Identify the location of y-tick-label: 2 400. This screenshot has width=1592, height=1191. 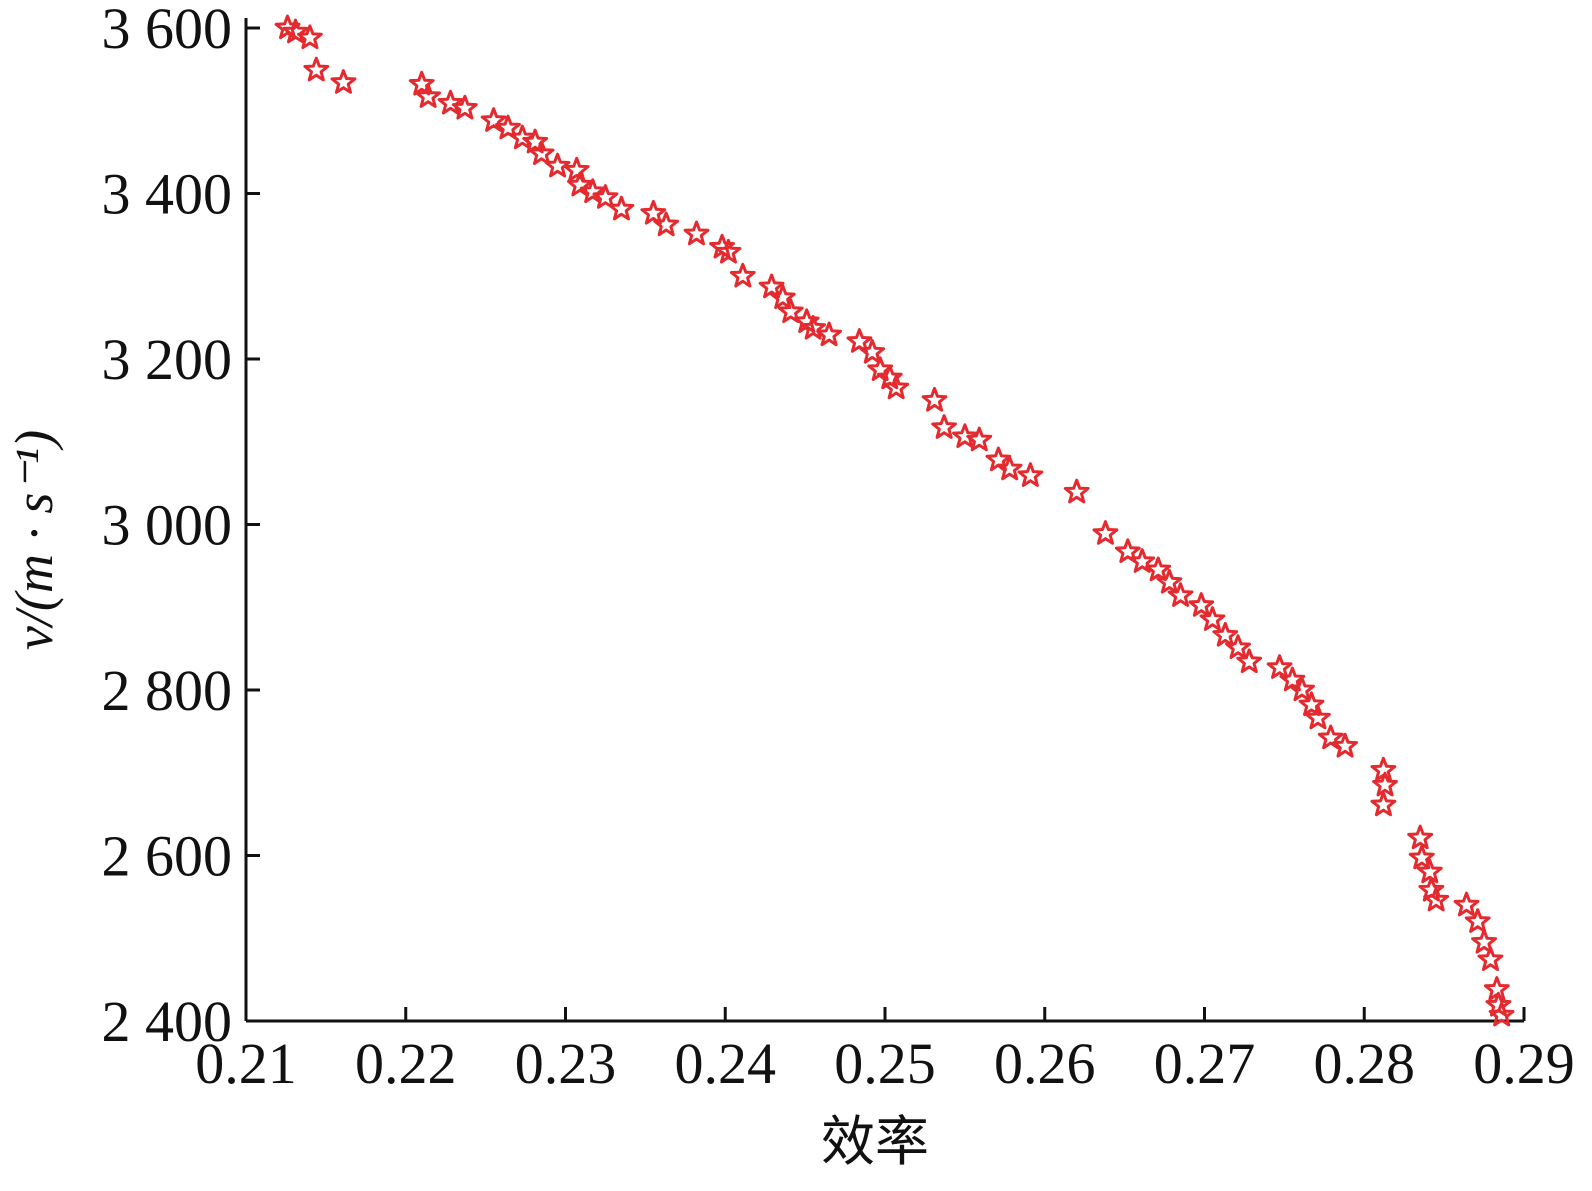
(167, 1021).